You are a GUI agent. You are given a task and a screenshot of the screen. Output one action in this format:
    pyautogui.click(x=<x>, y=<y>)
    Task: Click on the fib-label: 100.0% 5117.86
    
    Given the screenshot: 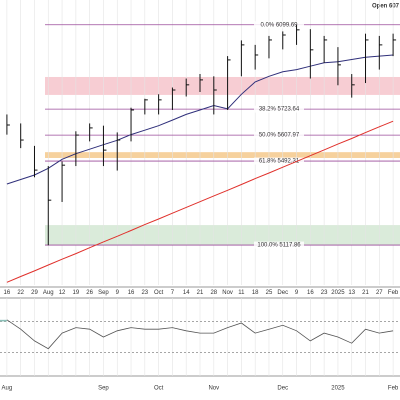 What is the action you would take?
    pyautogui.click(x=279, y=246)
    